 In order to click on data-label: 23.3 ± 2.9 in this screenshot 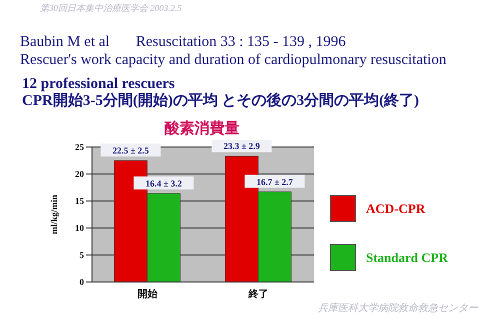, I will do `click(241, 146)`.